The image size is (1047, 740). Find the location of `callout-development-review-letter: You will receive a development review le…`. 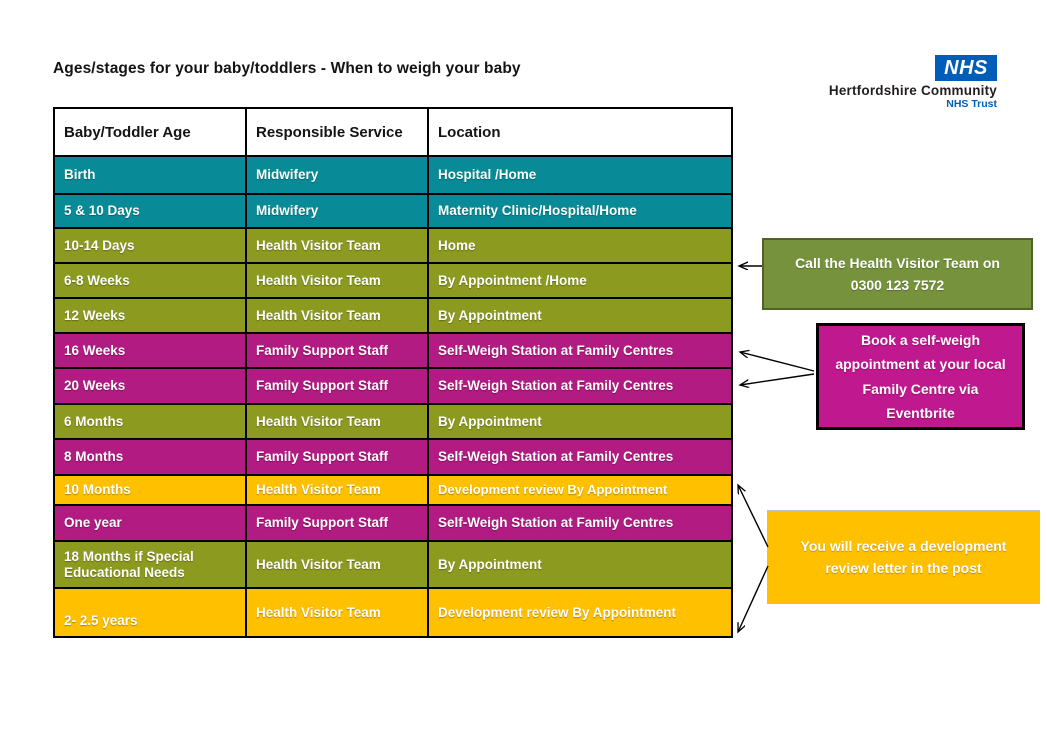

callout-development-review-letter: You will receive a development review le… is located at coordinates (903, 557).